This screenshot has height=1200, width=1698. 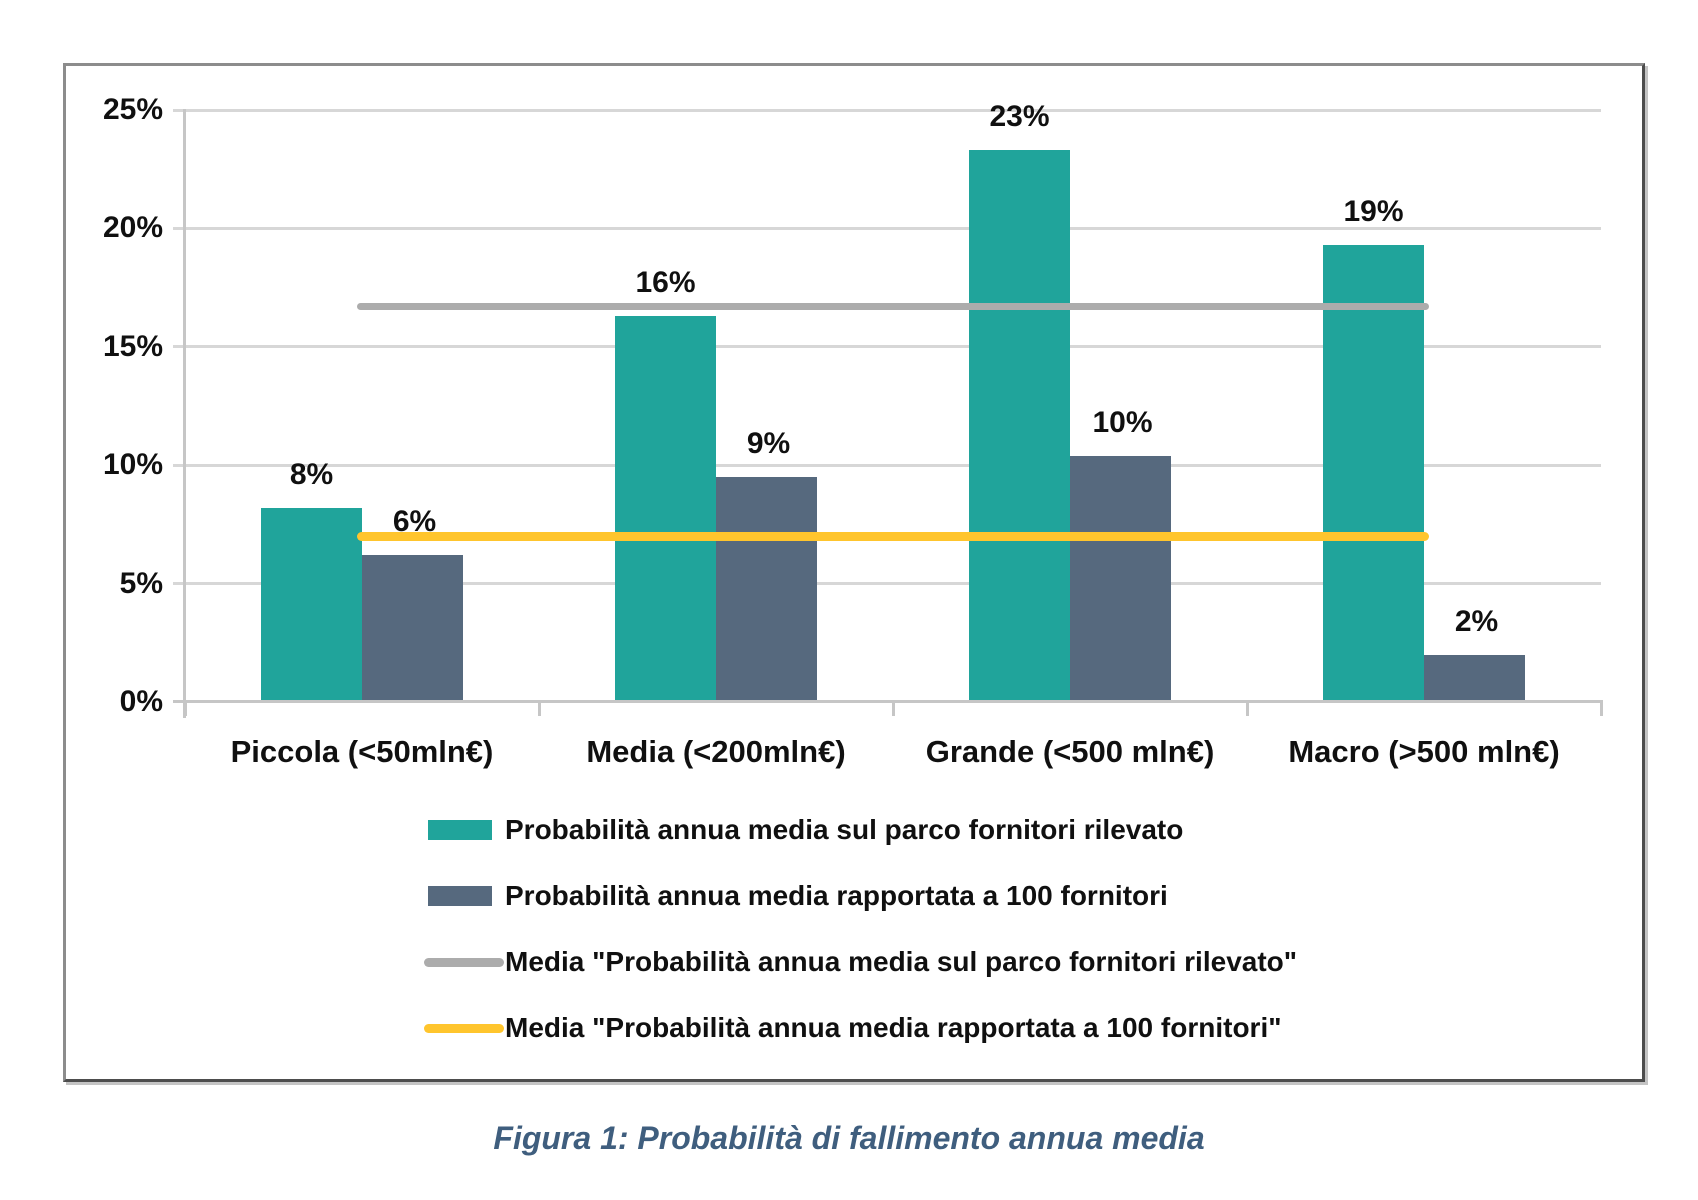 I want to click on x-axis-category-label: Piccola (<50mln€), so click(x=362, y=751).